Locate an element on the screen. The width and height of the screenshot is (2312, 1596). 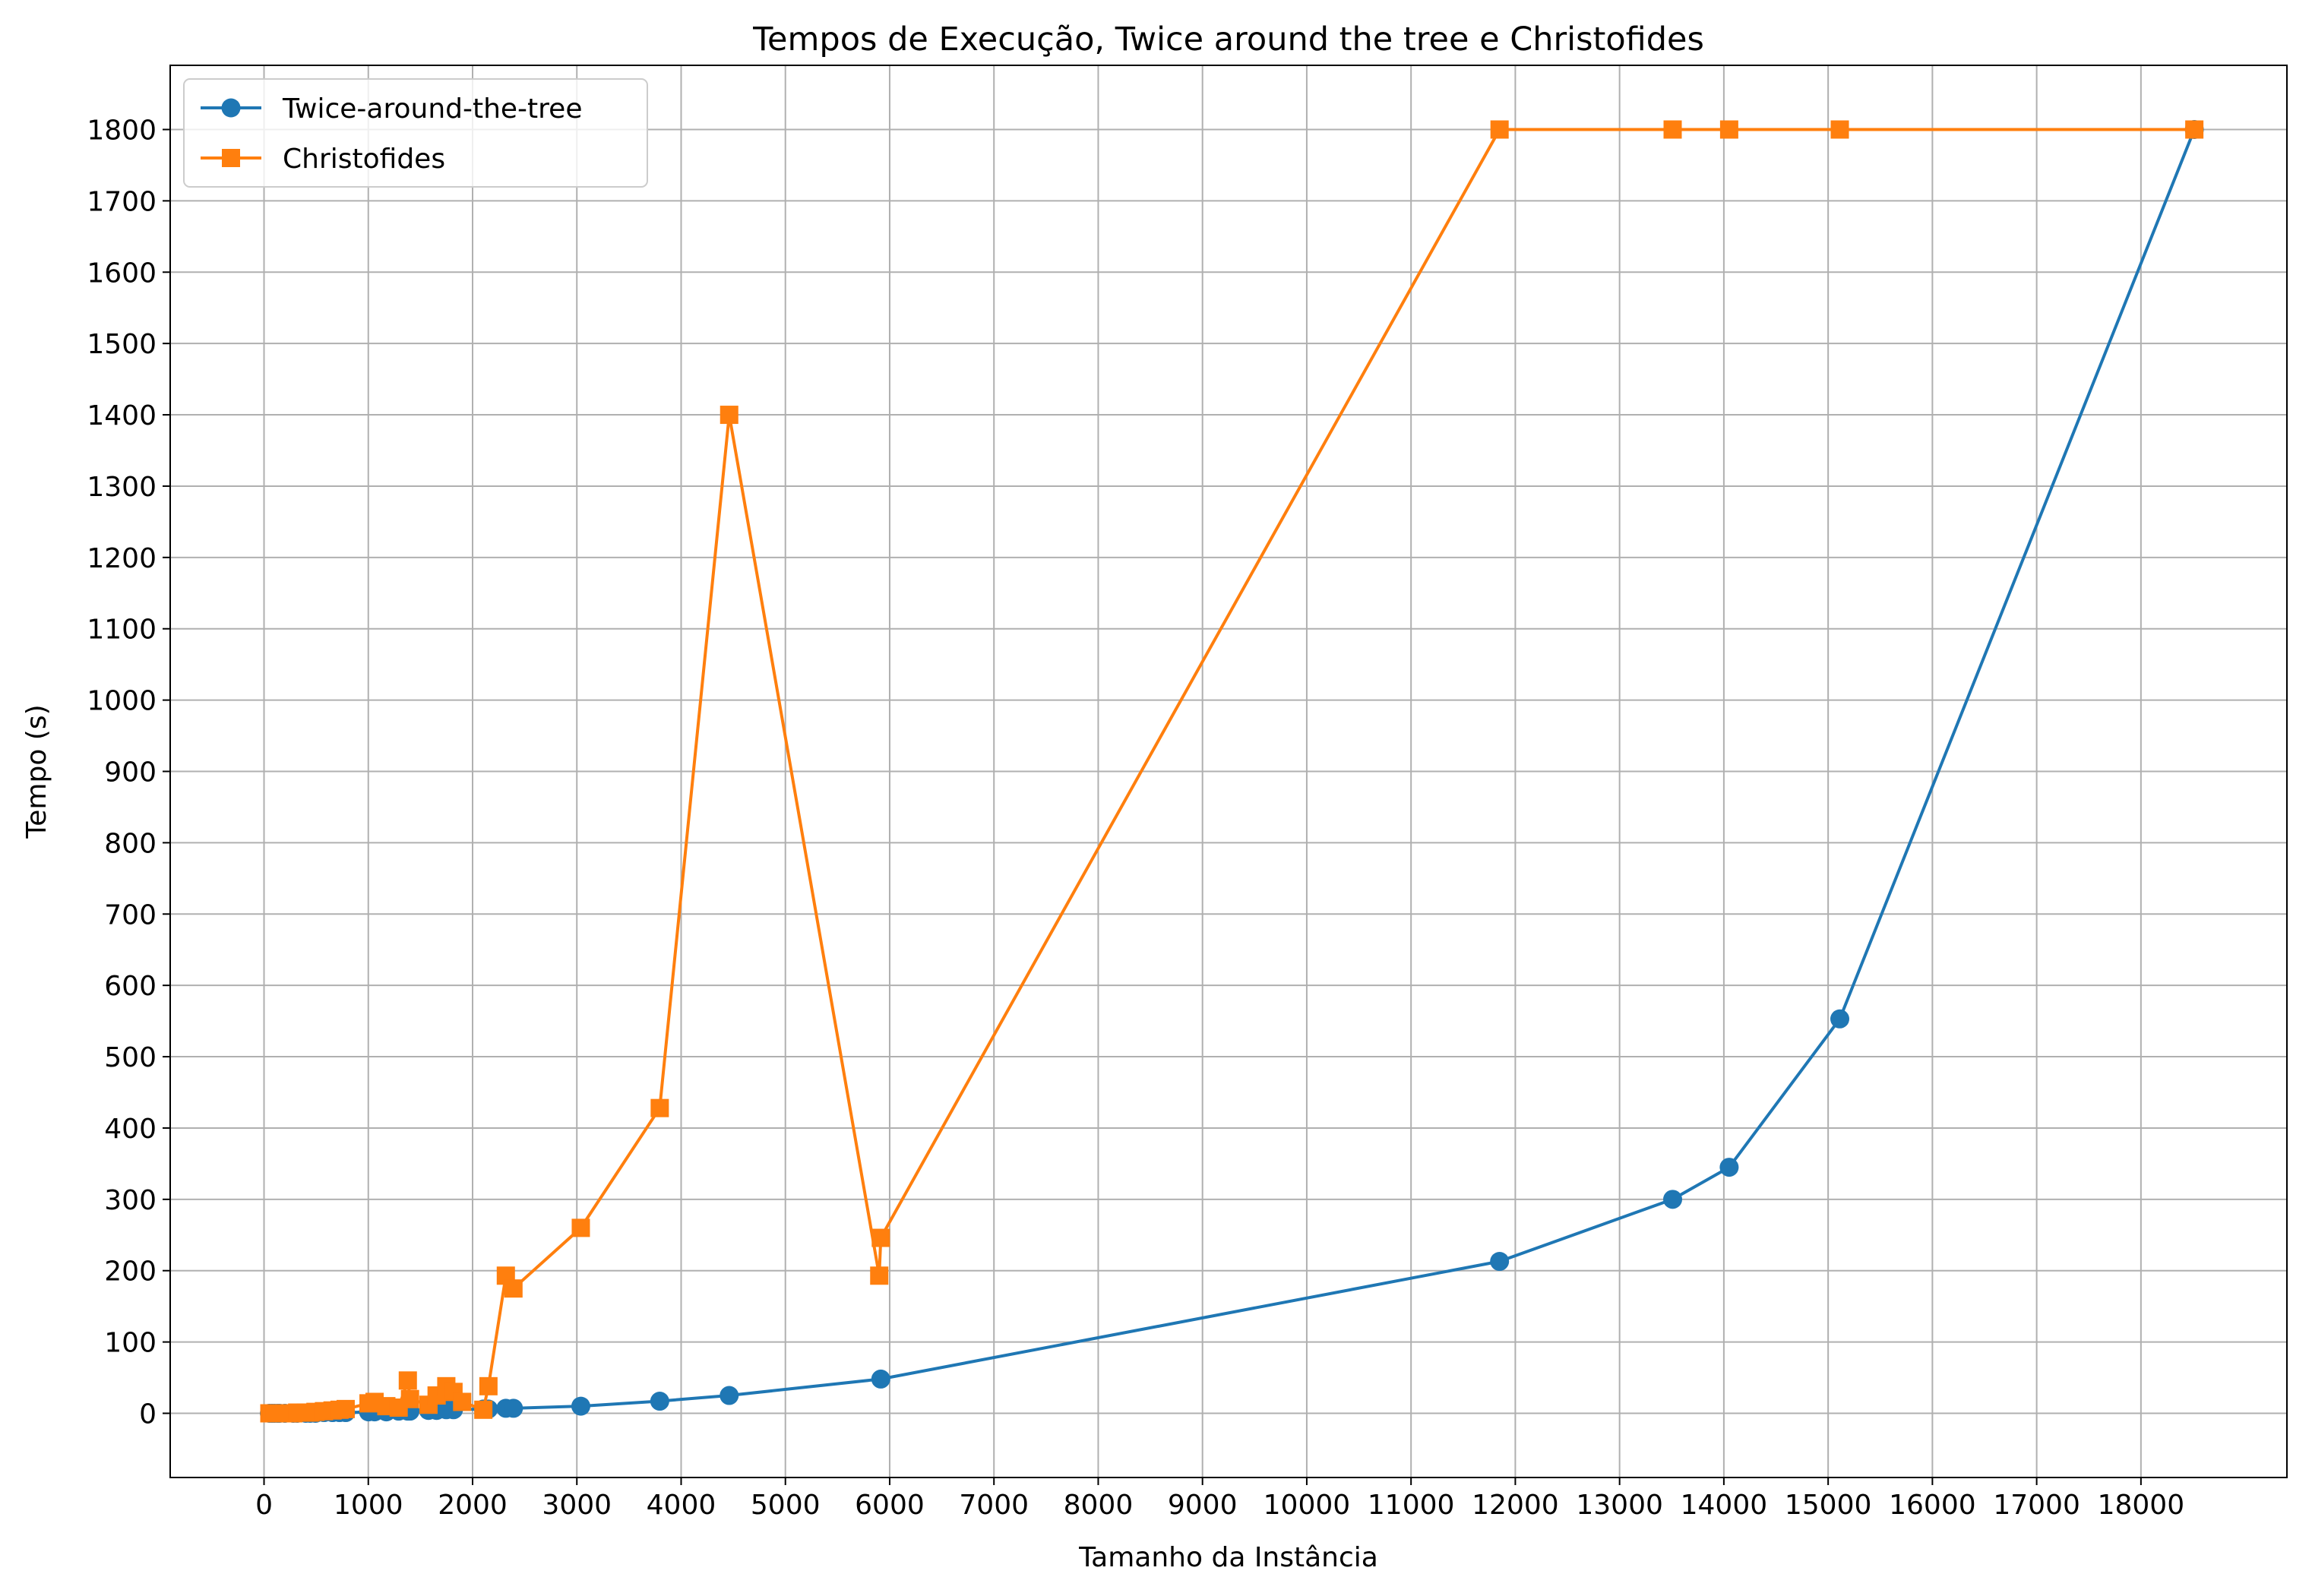
legend-item: Twice-around-the-tree is located at coordinates (391, 109).